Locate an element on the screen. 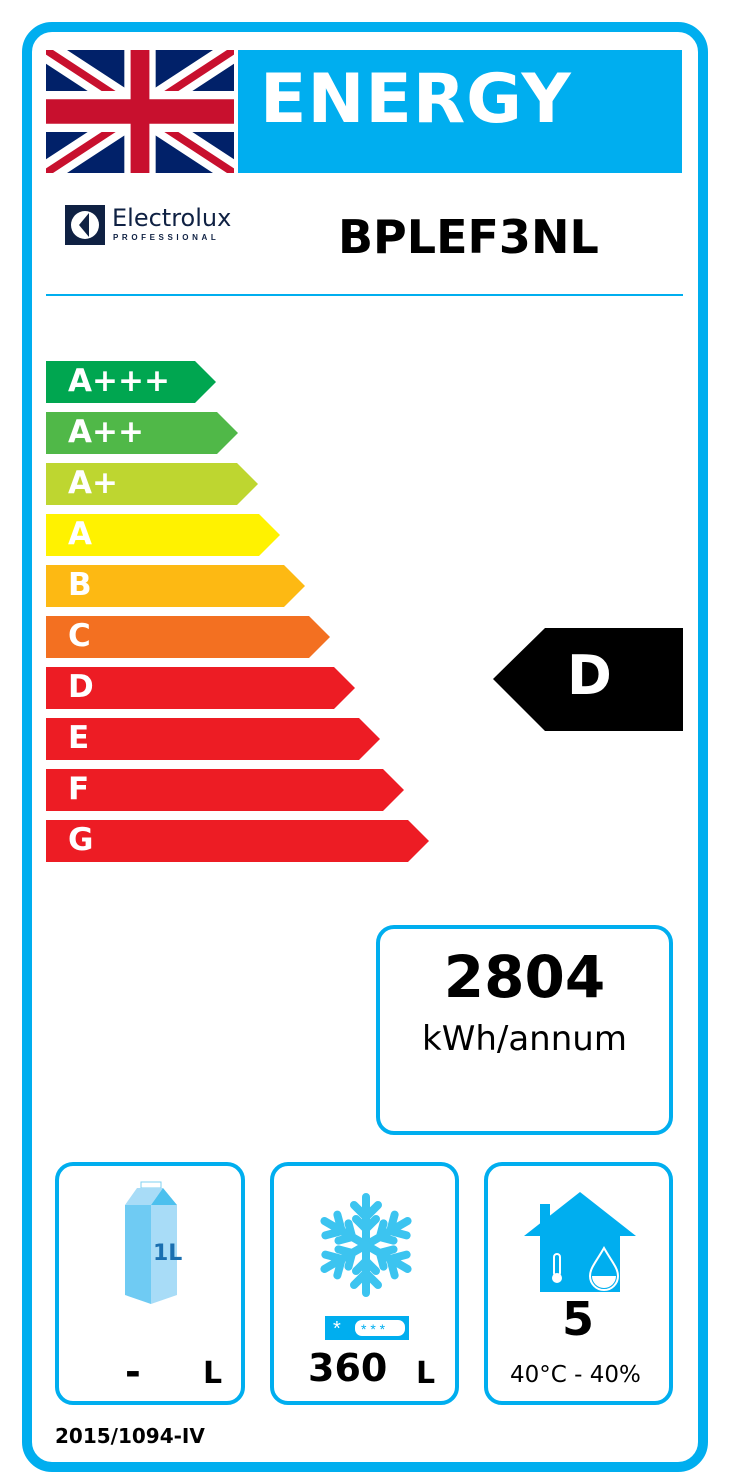 The width and height of the screenshot is (730, 1480). frozen-unit: L is located at coordinates (426, 1373).